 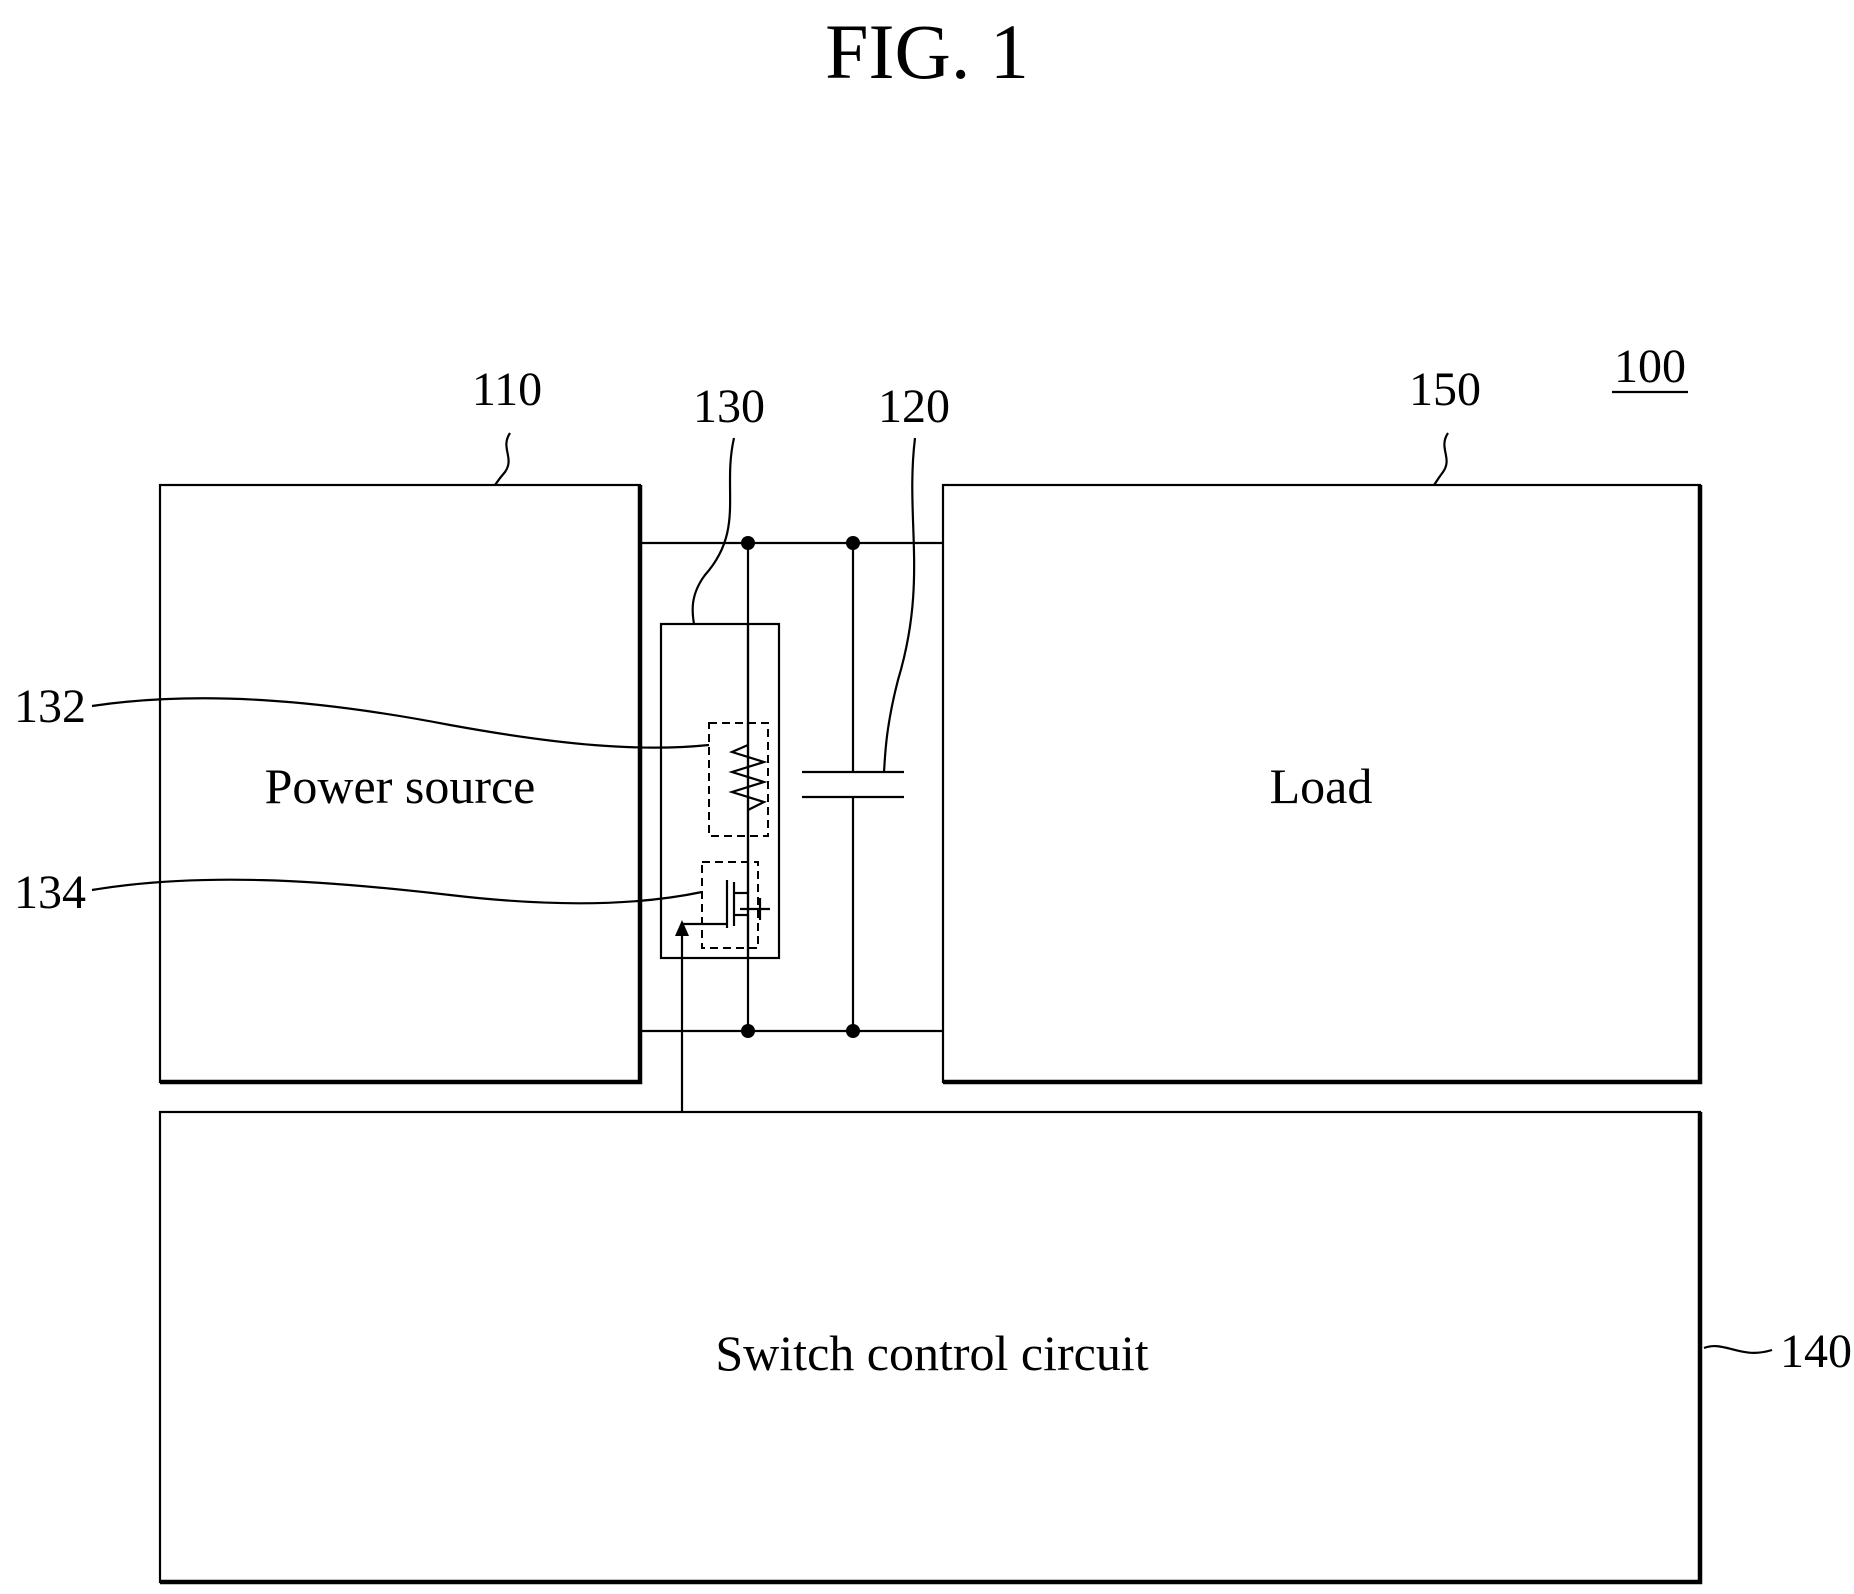 What do you see at coordinates (1445, 389) in the screenshot?
I see `load-reference: 150` at bounding box center [1445, 389].